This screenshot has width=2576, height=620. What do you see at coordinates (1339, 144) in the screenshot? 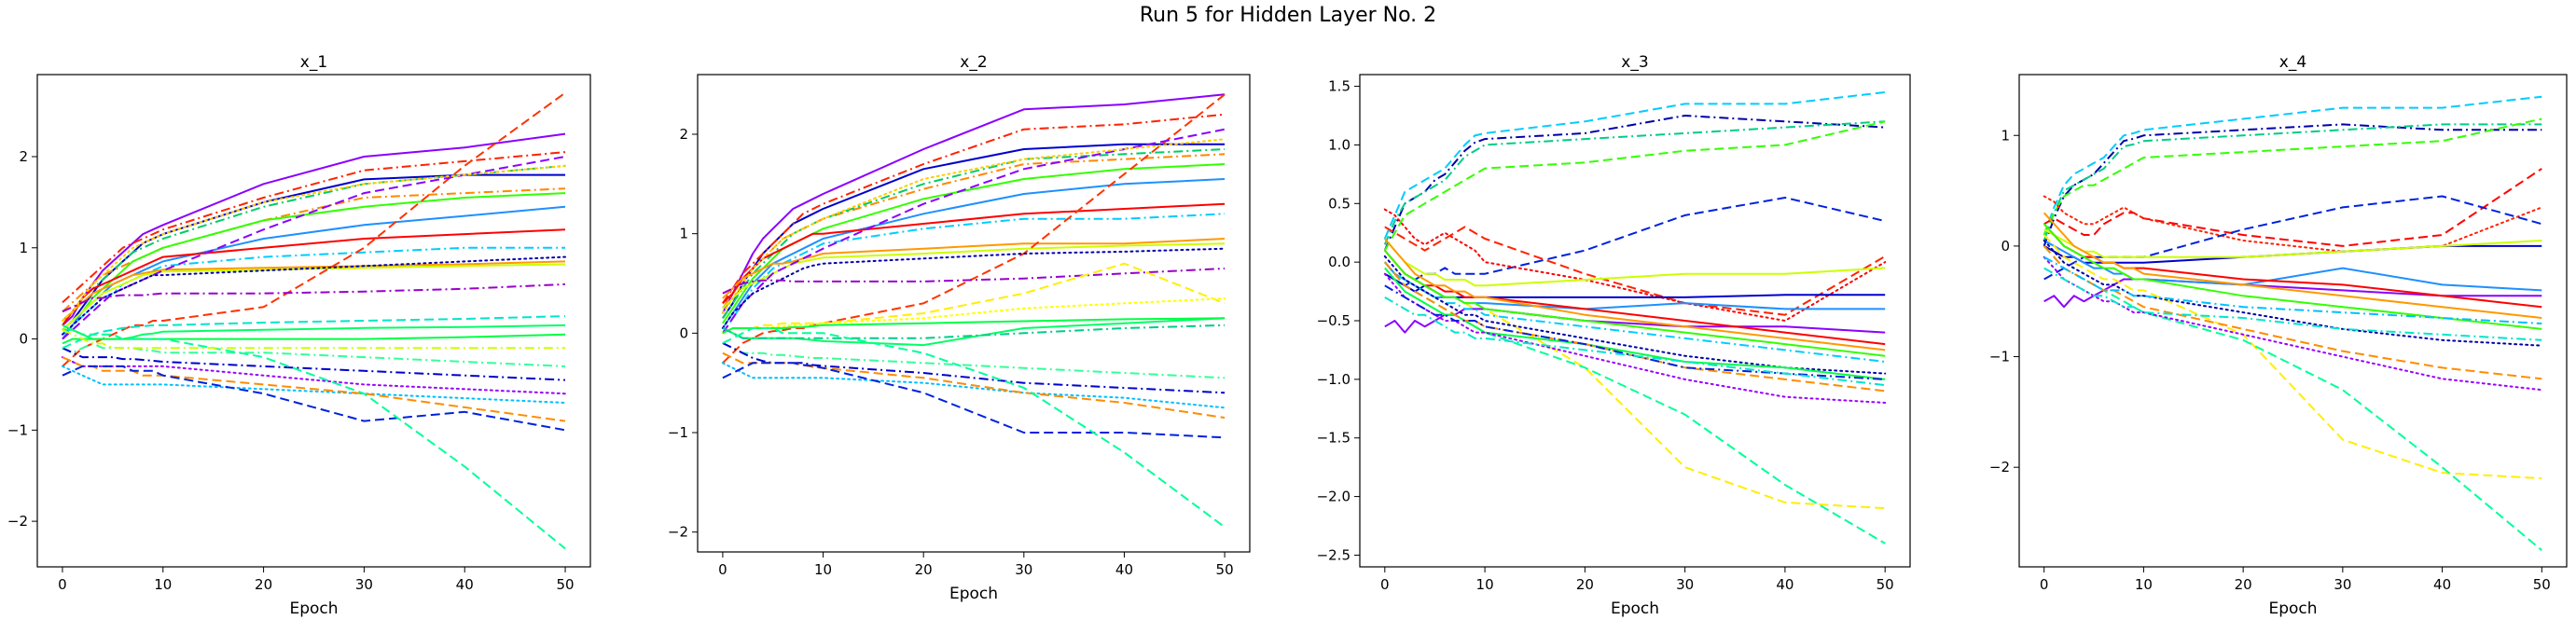
I see `y-tick-label: 1.0` at bounding box center [1339, 144].